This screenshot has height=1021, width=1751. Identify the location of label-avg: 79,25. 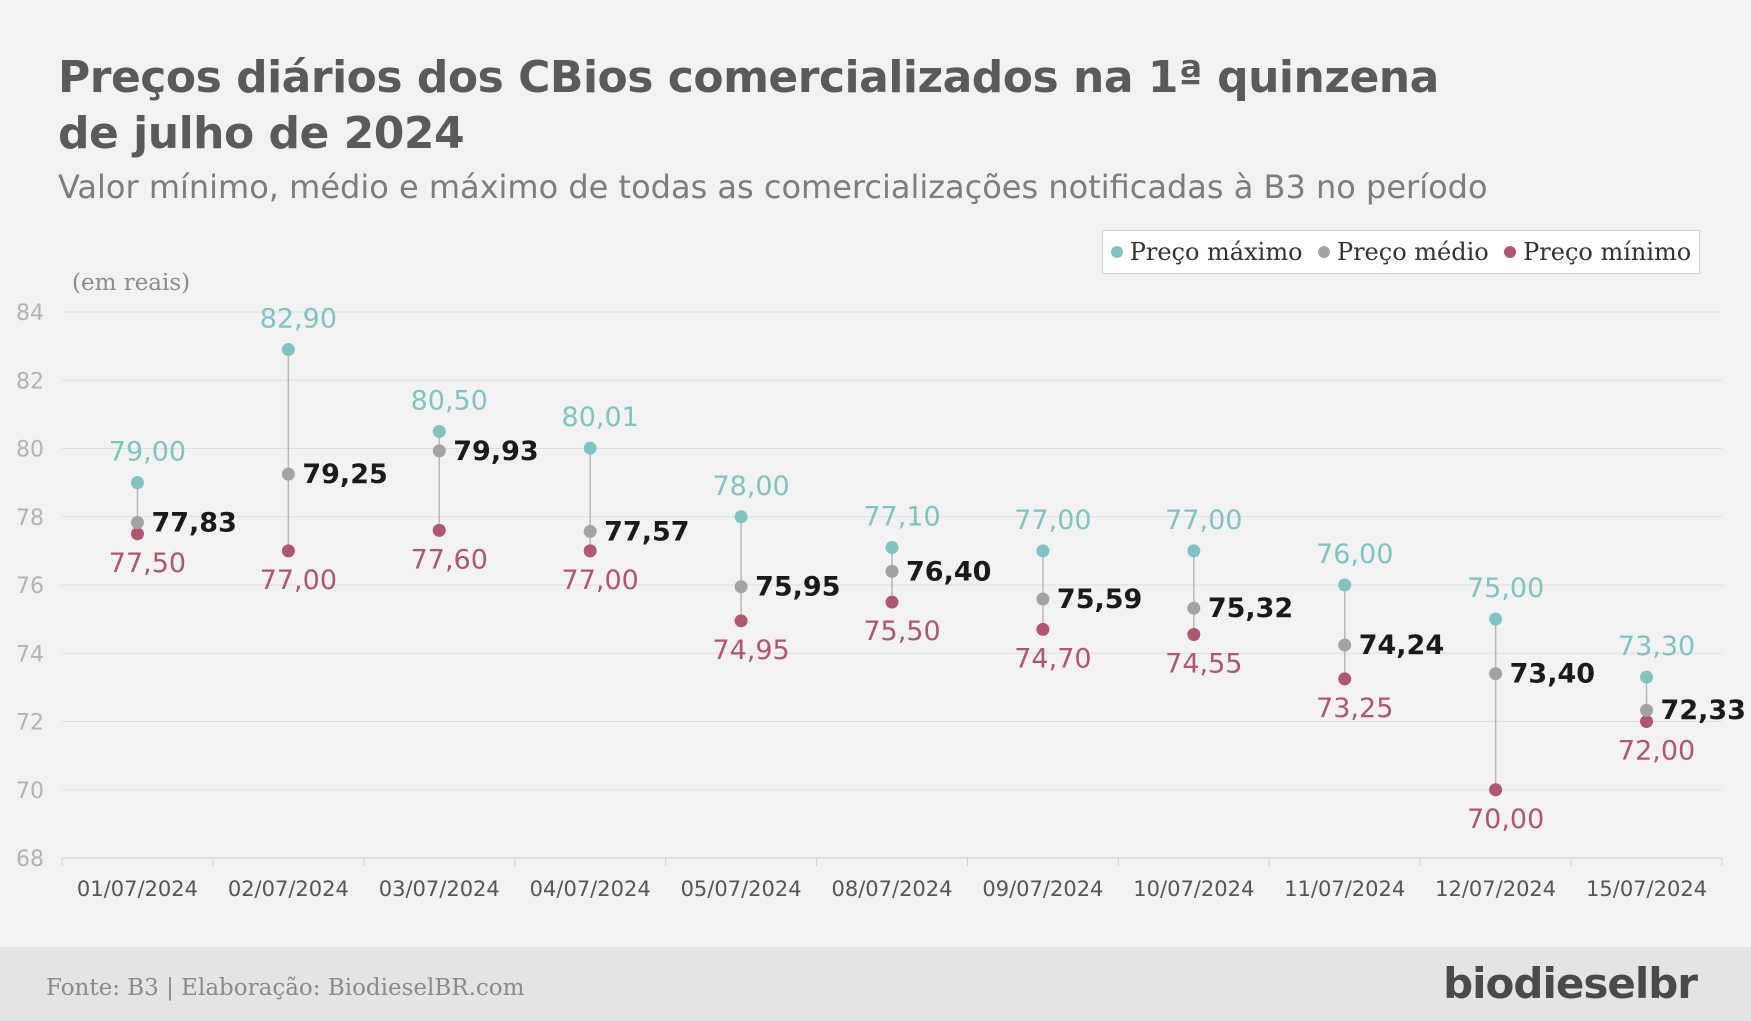
(344, 474).